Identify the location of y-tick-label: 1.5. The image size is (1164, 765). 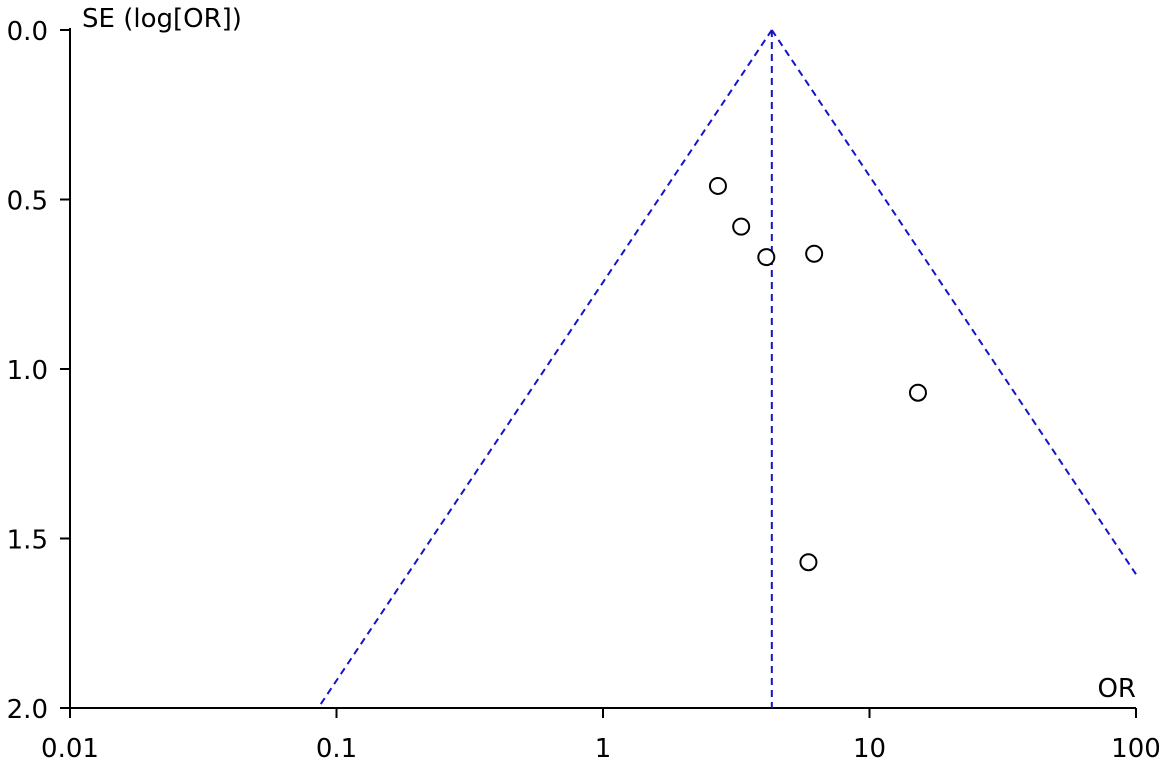
(27, 541).